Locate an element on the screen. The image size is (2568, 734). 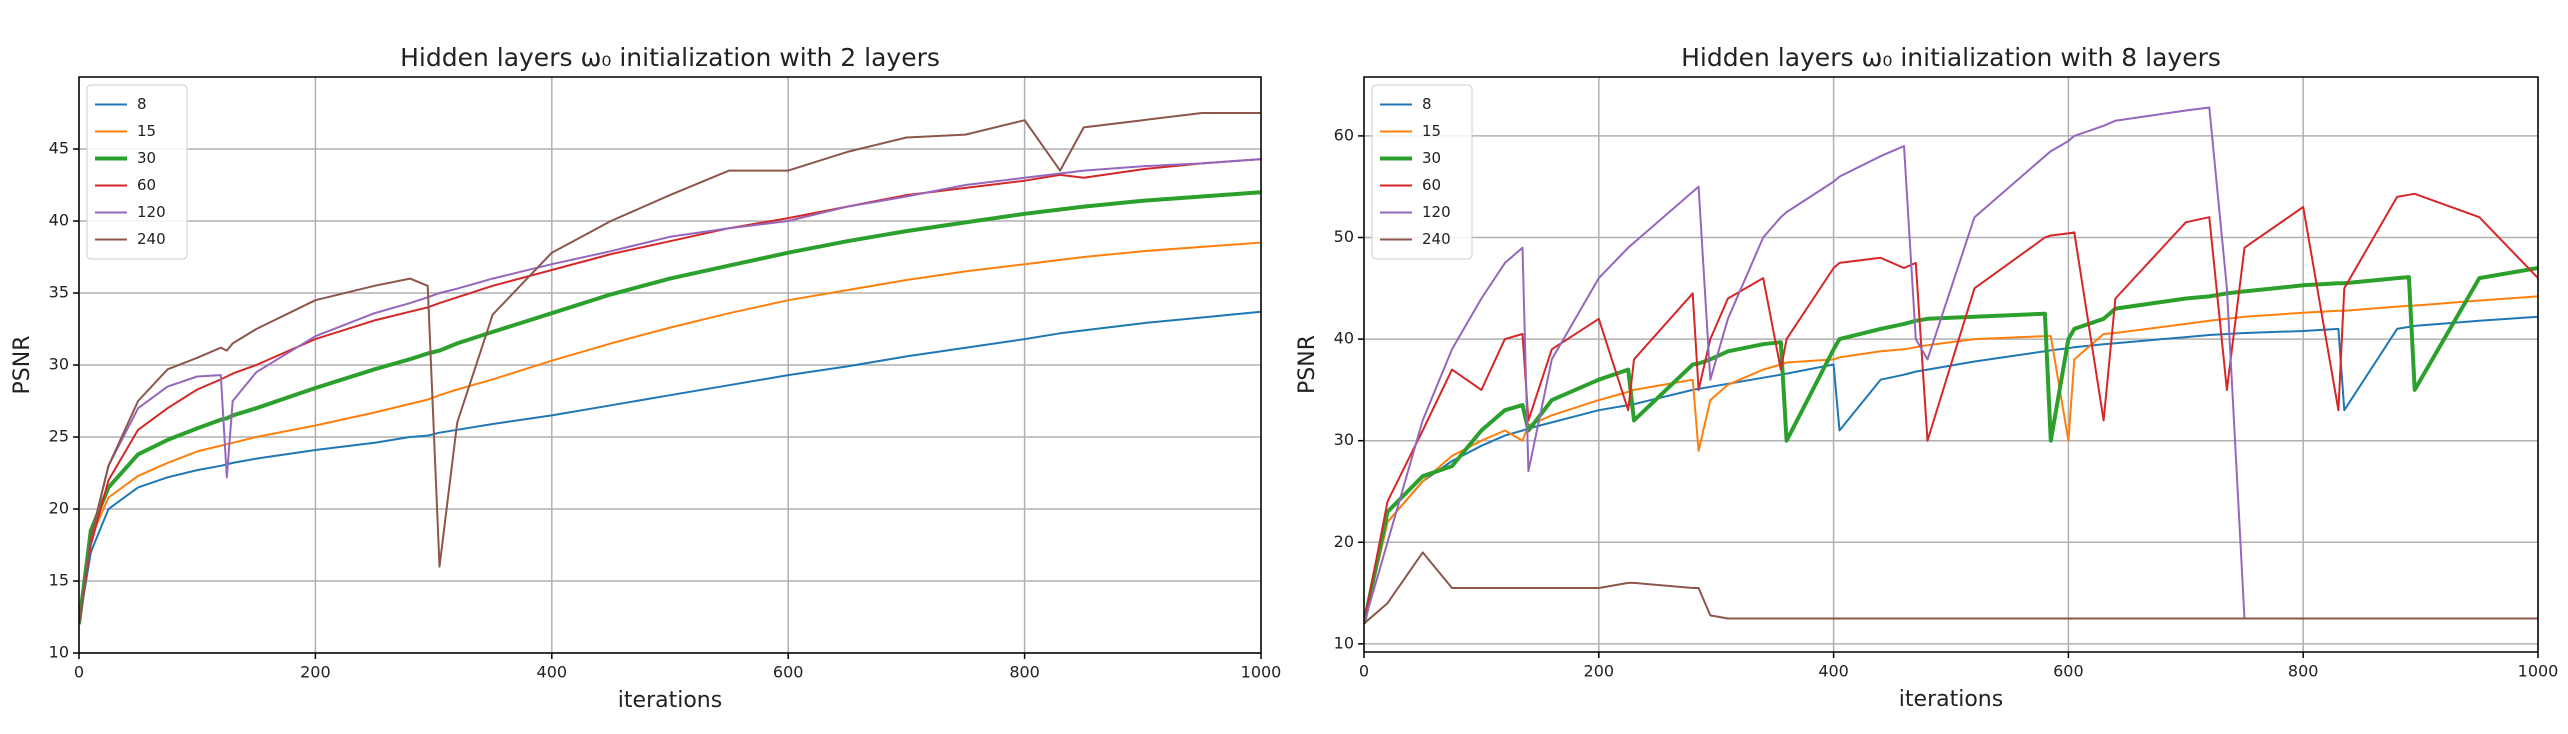
y-tick-label: 45 is located at coordinates (59, 148).